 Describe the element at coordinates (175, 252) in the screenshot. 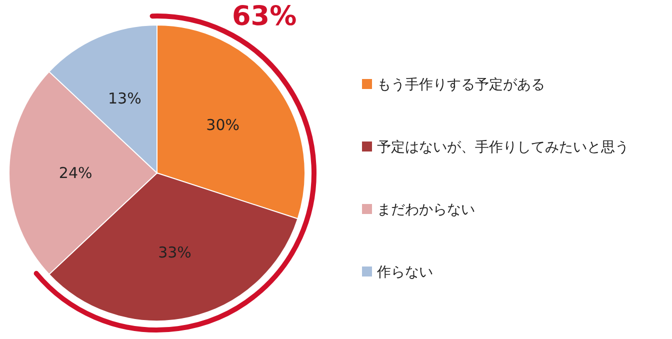

I see `data-label: 33%` at that location.